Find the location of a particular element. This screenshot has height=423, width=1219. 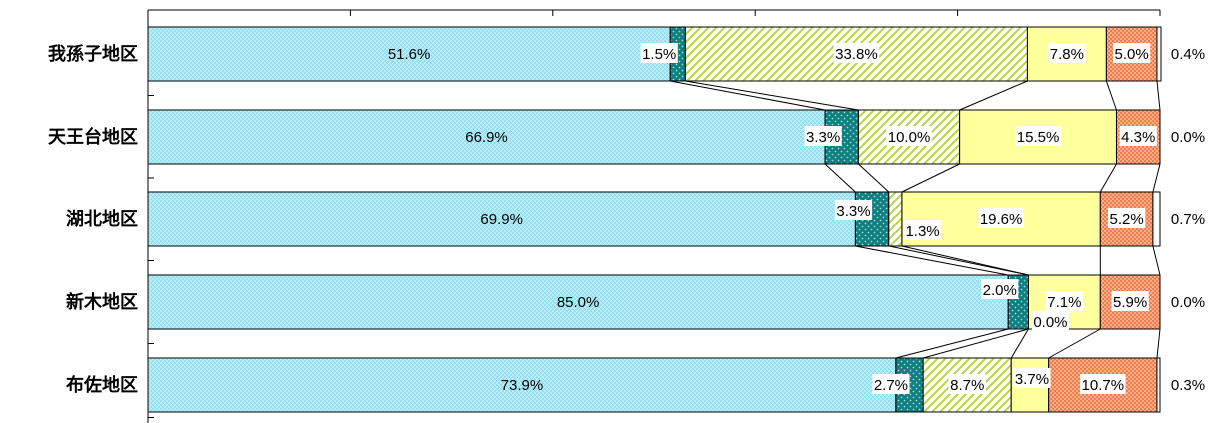

data-label: 10.7% is located at coordinates (1103, 384).